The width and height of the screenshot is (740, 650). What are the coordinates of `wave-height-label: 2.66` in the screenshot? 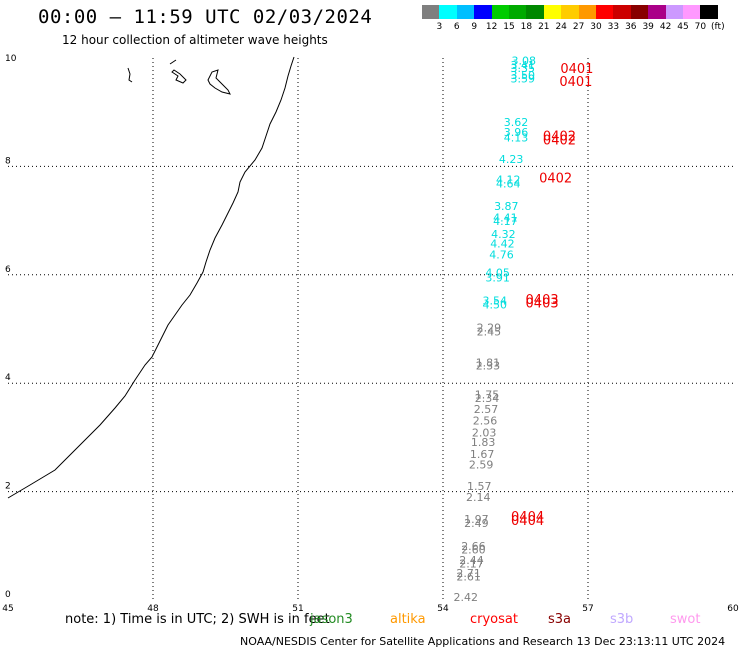 It's located at (473, 546).